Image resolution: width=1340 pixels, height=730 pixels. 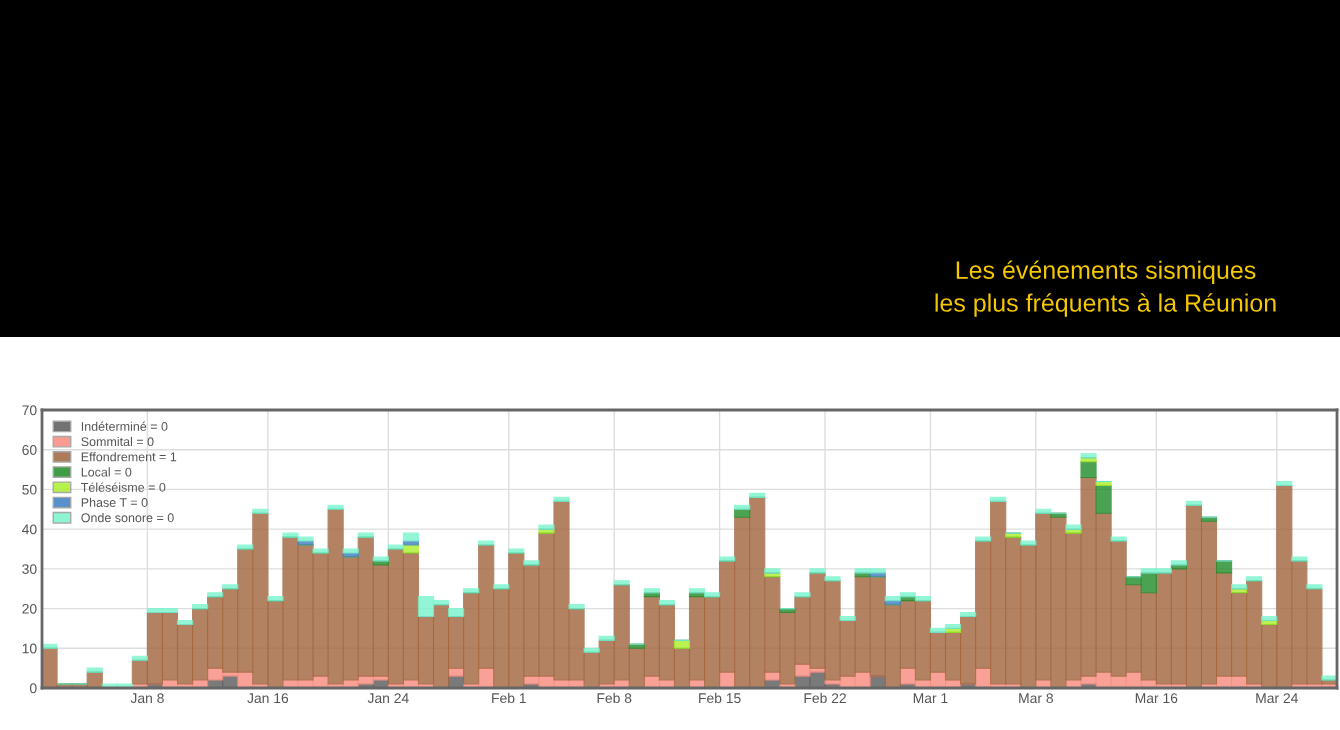 I want to click on x-tick-label: Jan 24, so click(x=388, y=698).